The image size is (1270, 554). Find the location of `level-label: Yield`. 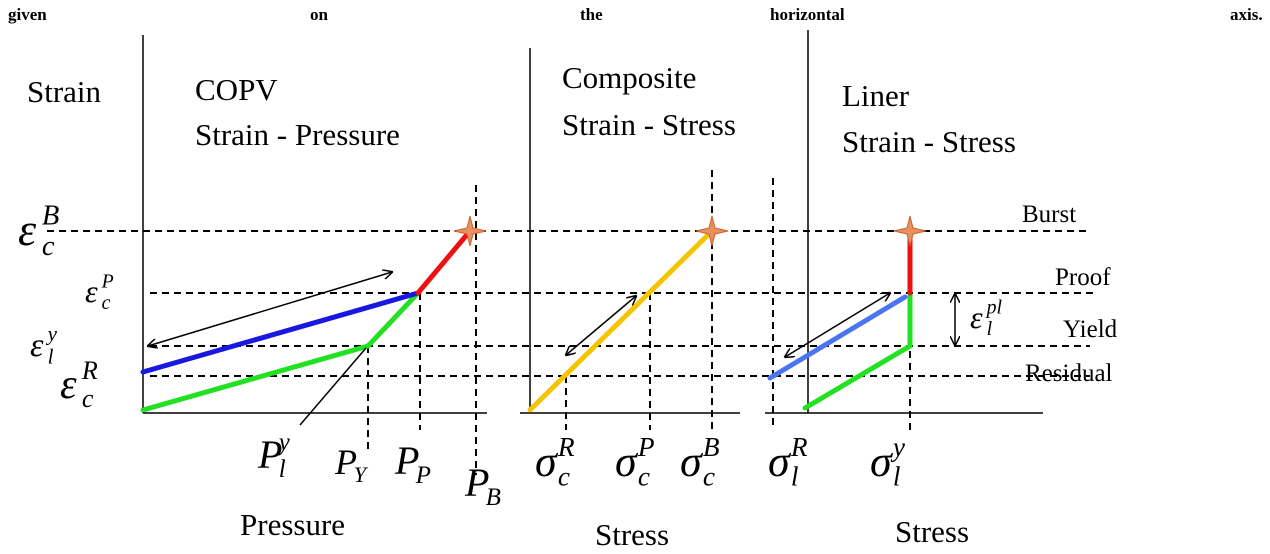

level-label: Yield is located at coordinates (1090, 329).